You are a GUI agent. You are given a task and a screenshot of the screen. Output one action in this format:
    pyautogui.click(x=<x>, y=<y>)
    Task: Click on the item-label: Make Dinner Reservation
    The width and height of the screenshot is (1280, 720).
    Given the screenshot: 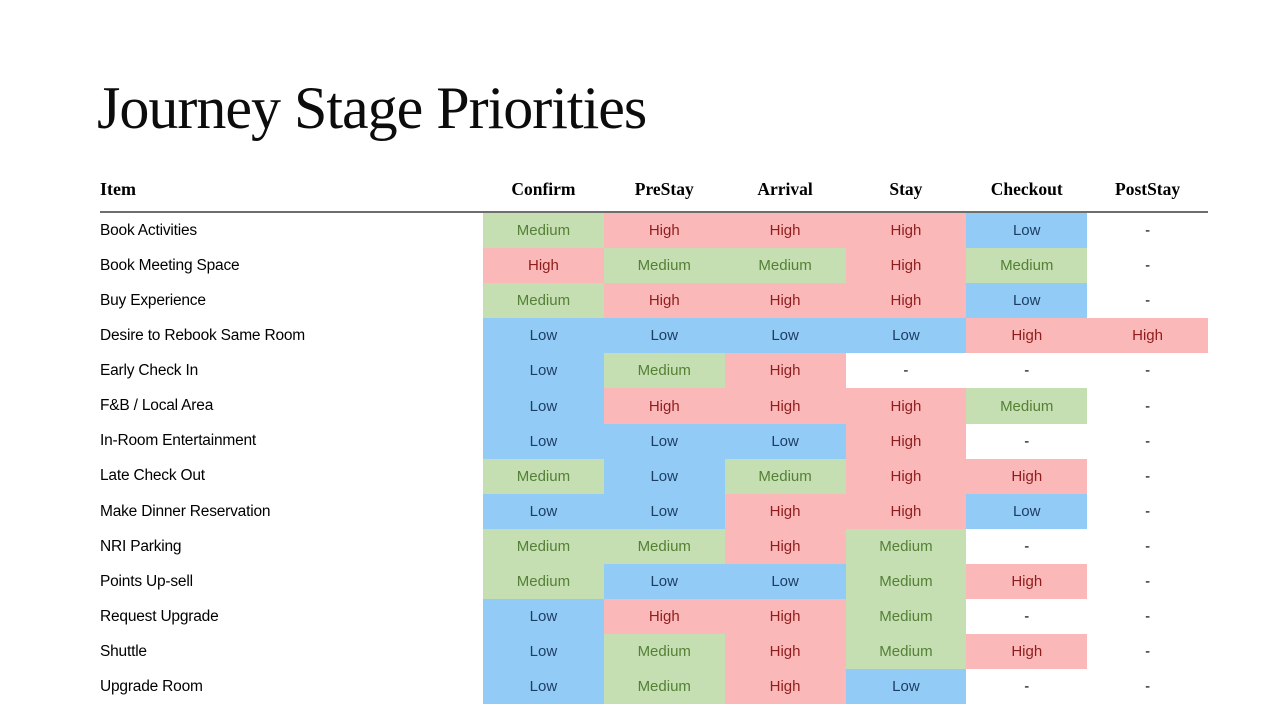 What is the action you would take?
    pyautogui.click(x=291, y=511)
    